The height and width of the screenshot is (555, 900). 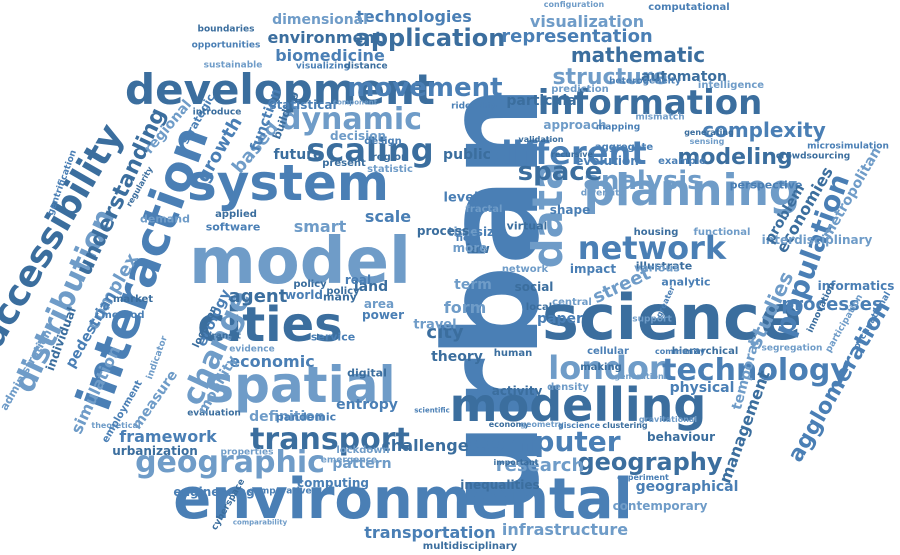 What do you see at coordinates (764, 130) in the screenshot?
I see `word-complexity: complexity` at bounding box center [764, 130].